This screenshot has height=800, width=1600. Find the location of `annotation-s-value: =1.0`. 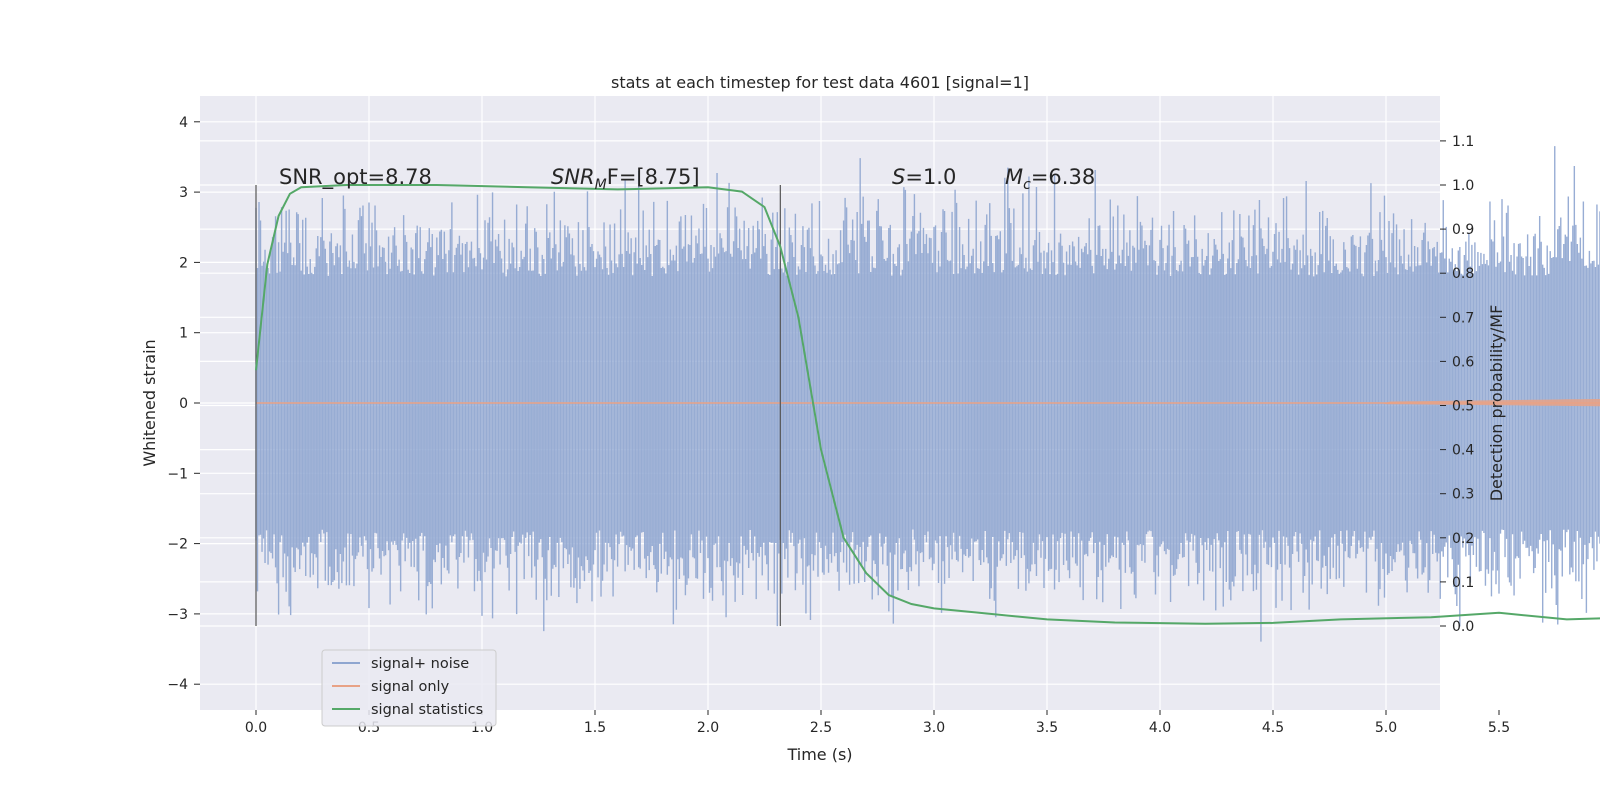

annotation-s-value: =1.0 is located at coordinates (930, 177).